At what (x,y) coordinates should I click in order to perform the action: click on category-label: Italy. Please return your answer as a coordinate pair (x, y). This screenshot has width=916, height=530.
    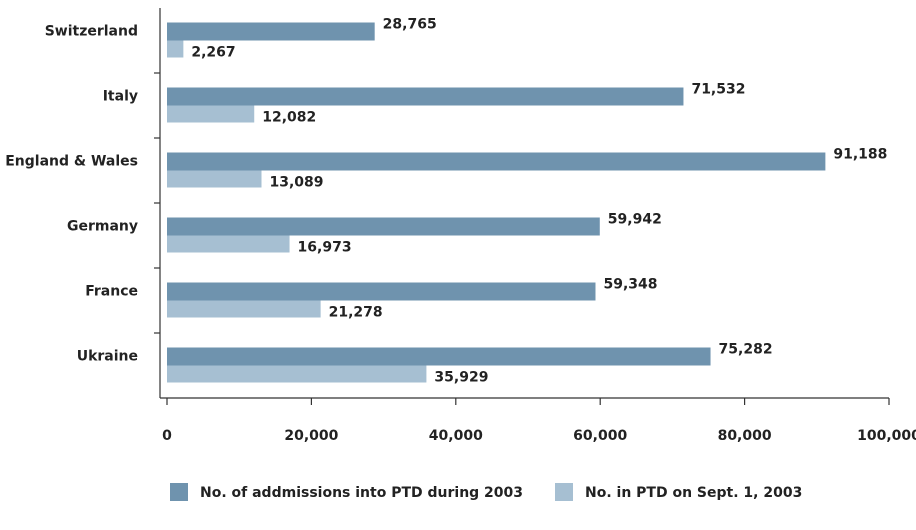
    Looking at the image, I should click on (120, 97).